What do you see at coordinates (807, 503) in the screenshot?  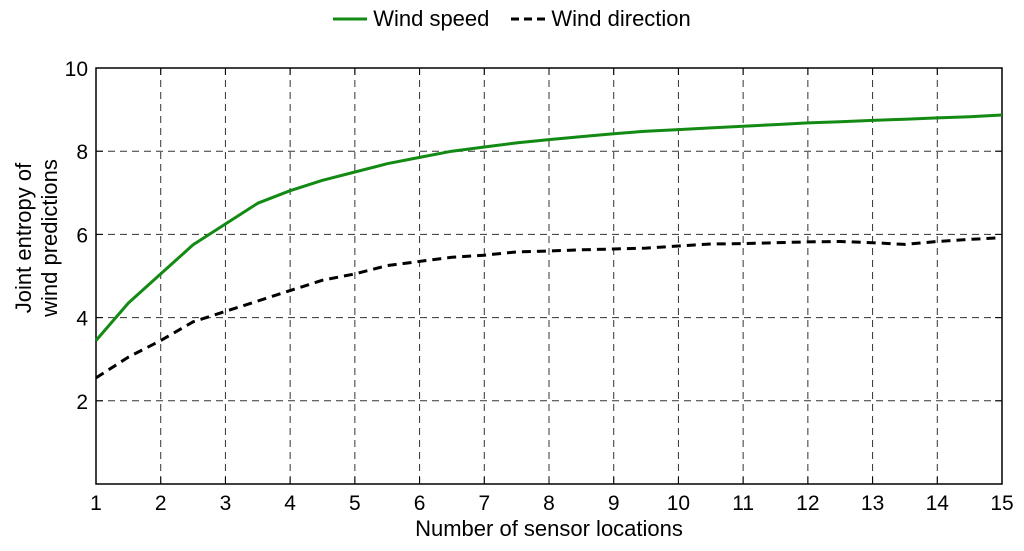 I see `x-tick-label: 12` at bounding box center [807, 503].